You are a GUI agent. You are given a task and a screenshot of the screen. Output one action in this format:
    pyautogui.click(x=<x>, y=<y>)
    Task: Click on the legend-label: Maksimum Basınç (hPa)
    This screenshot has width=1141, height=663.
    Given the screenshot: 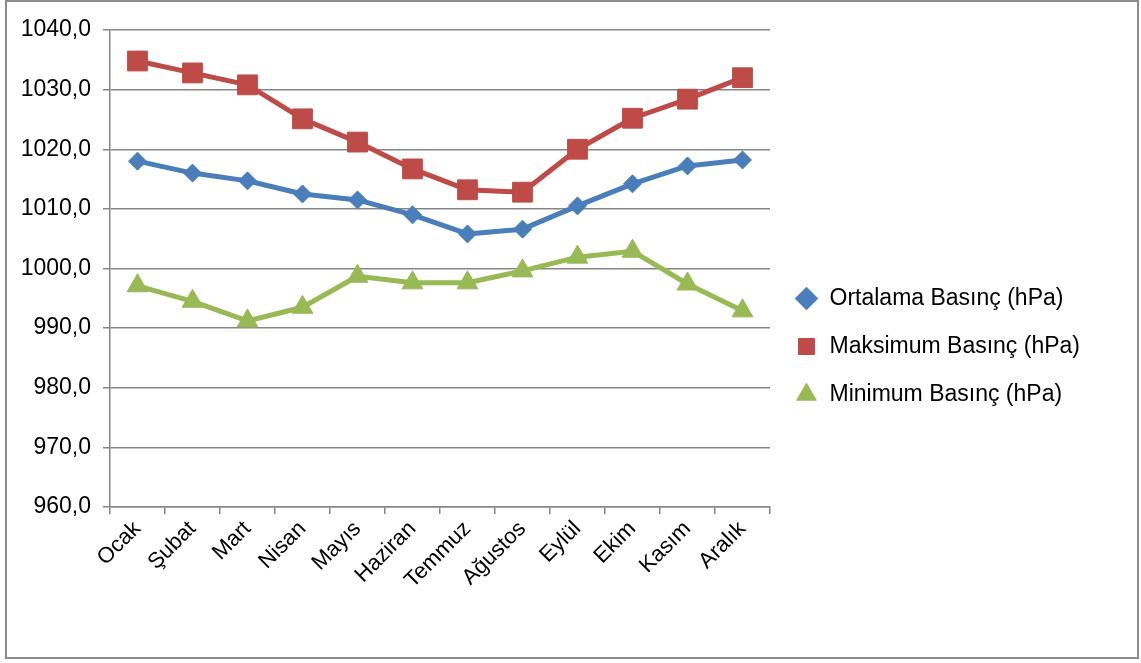 What is the action you would take?
    pyautogui.click(x=955, y=344)
    